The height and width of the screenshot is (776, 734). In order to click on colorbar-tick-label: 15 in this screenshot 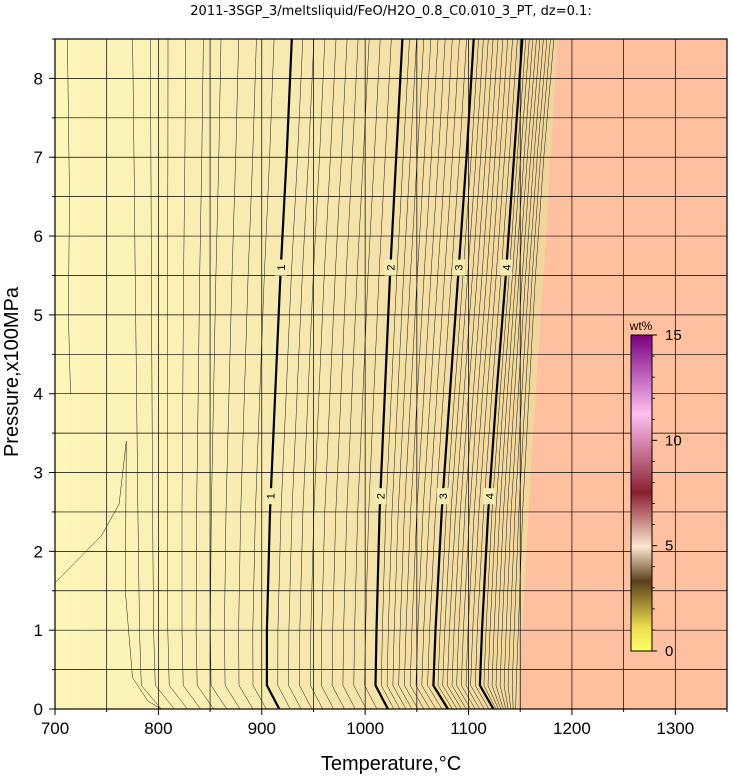, I will do `click(673, 335)`.